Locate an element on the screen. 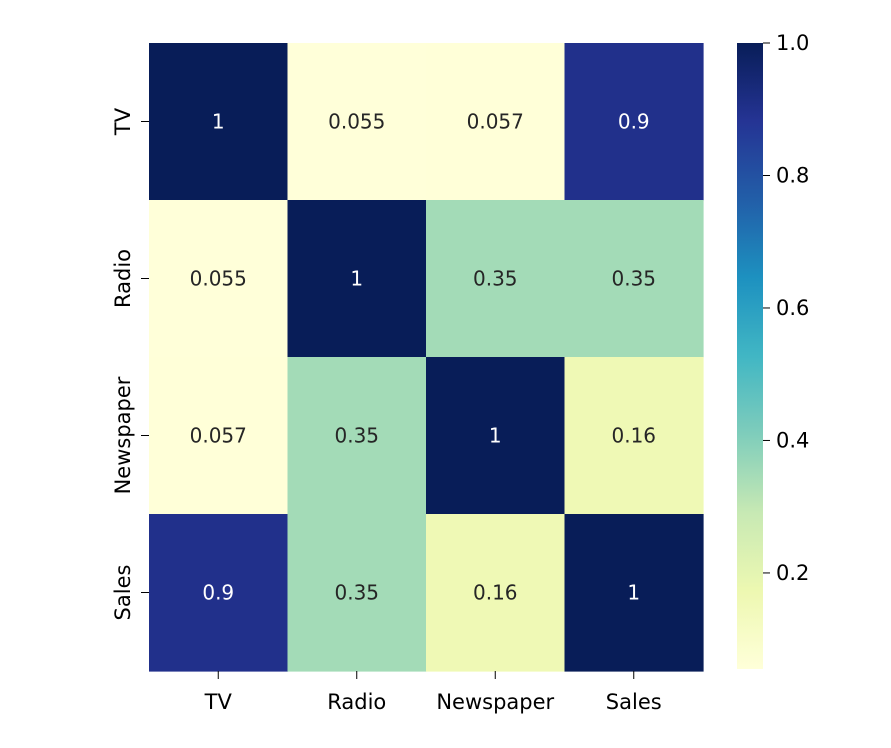 This screenshot has width=891, height=748. heatmap-cell-tv-newspaper is located at coordinates (496, 122).